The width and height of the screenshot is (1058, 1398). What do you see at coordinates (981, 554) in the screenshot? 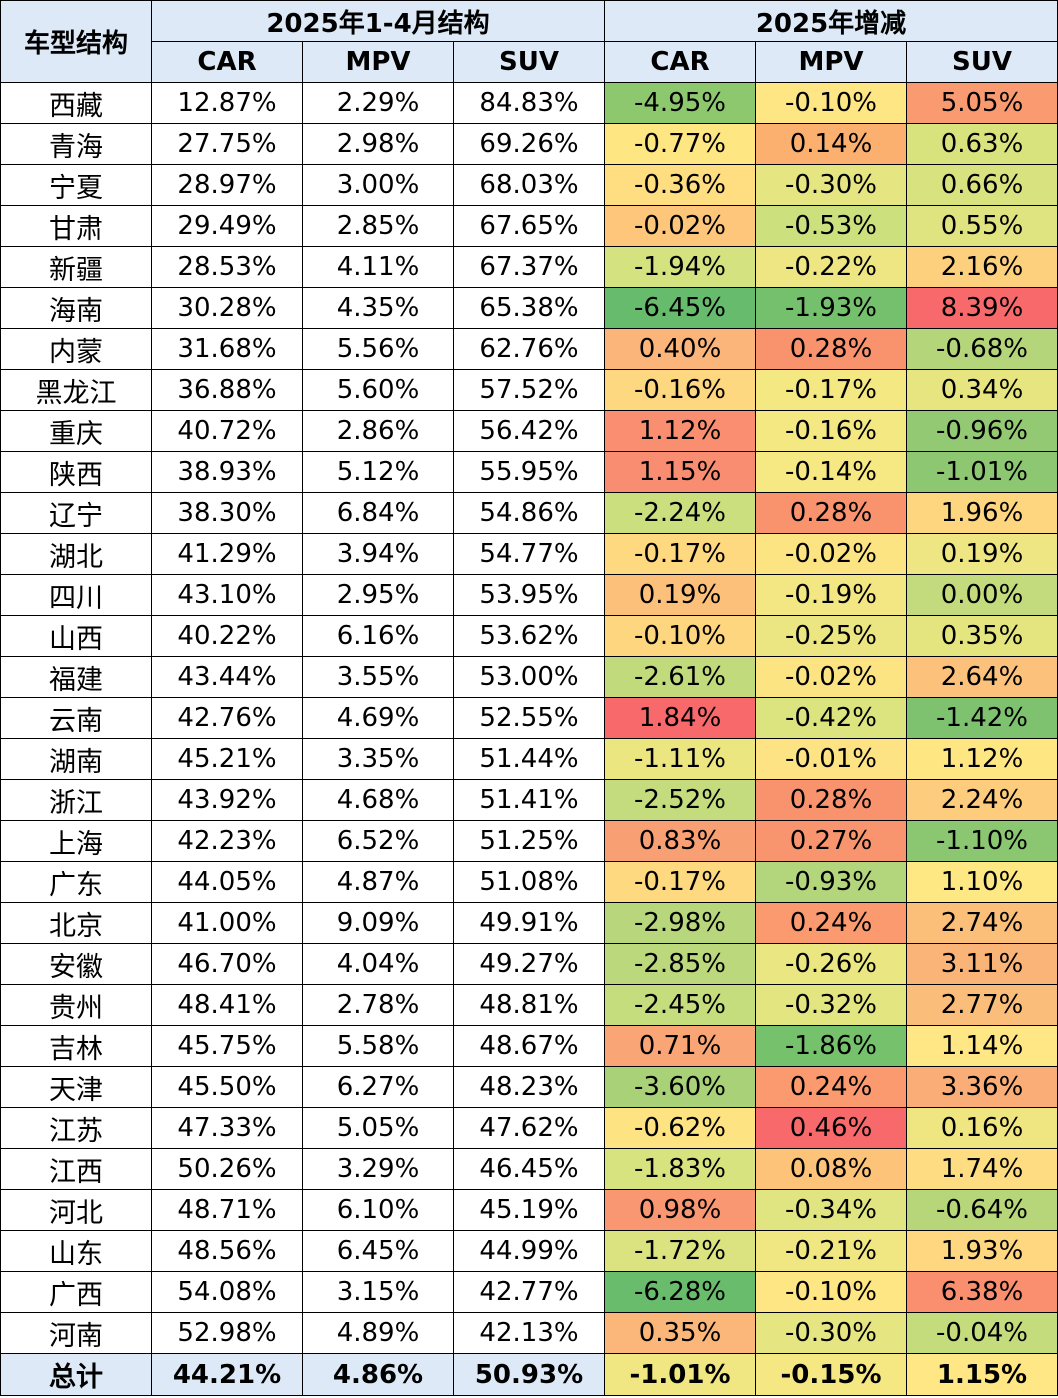
I see `suv-change-cell: 0.19%` at bounding box center [981, 554].